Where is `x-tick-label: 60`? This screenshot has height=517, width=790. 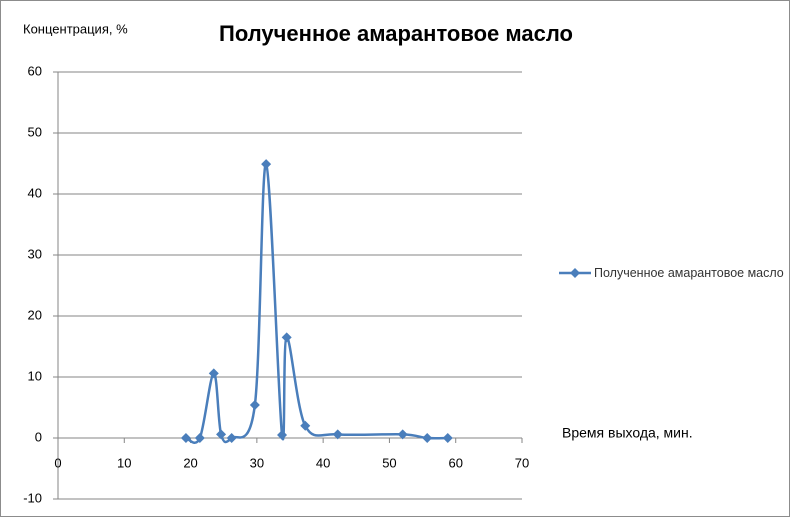 x-tick-label: 60 is located at coordinates (455, 462).